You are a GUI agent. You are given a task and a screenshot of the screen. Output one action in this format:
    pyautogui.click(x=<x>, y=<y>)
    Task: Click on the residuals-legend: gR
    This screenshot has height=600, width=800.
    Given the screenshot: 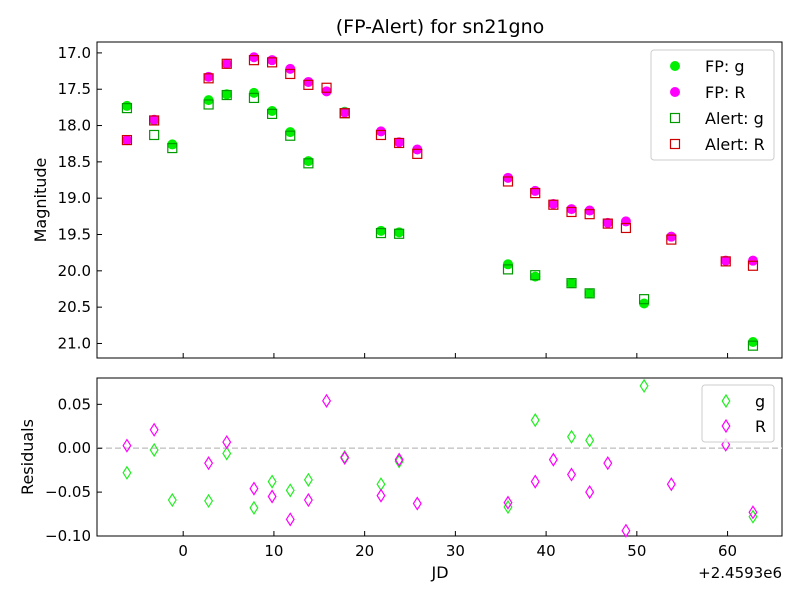 What is the action you would take?
    pyautogui.click(x=738, y=413)
    